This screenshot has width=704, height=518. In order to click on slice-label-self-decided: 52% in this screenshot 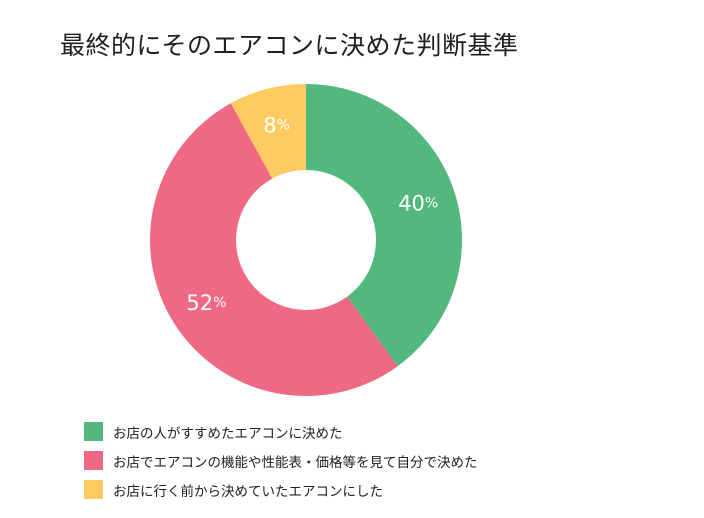, I will do `click(206, 303)`.